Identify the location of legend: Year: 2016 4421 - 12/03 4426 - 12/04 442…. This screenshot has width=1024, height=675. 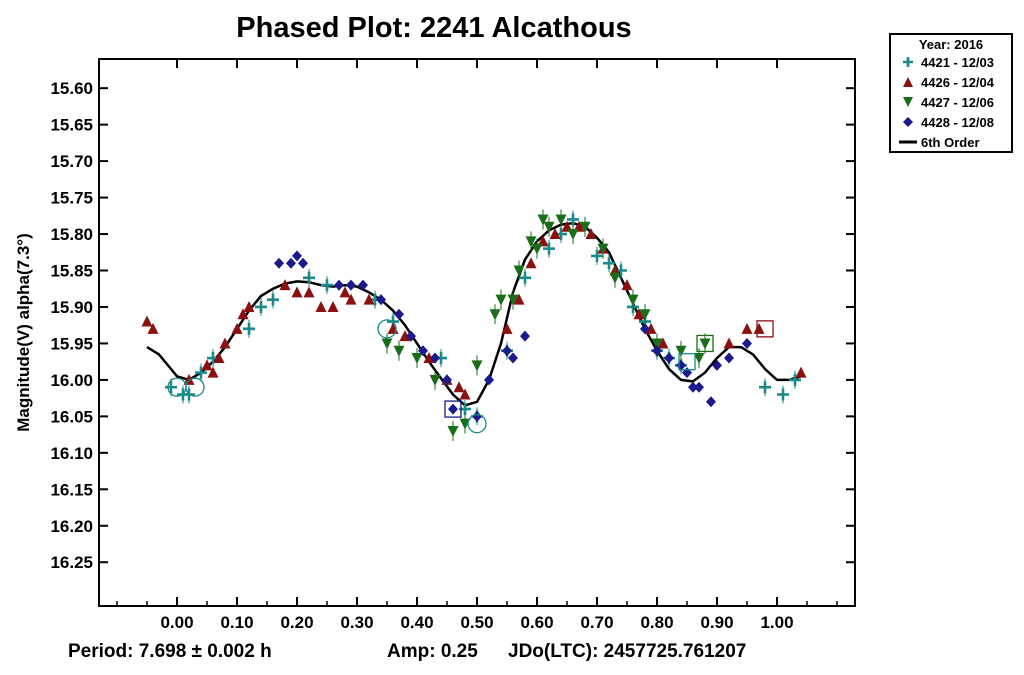
(951, 93).